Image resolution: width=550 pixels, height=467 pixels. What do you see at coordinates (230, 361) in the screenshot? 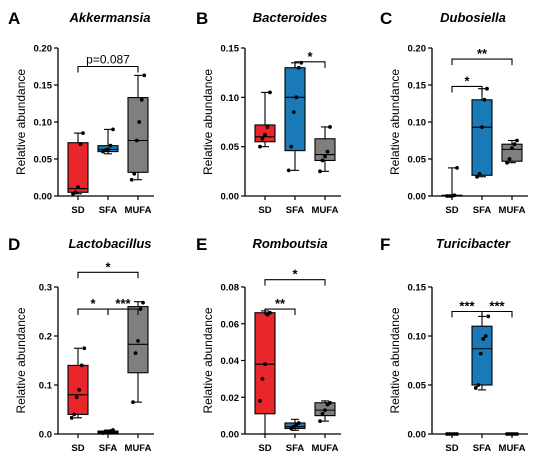
I see `y-tick-label: 0.04` at bounding box center [230, 361].